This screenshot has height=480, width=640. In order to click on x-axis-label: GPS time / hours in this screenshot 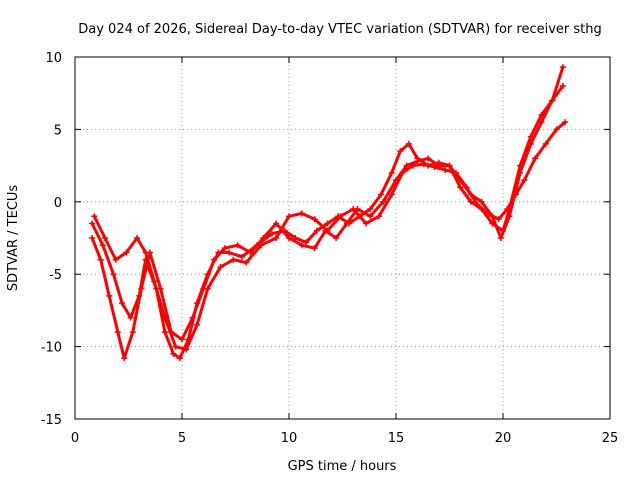, I will do `click(342, 466)`.